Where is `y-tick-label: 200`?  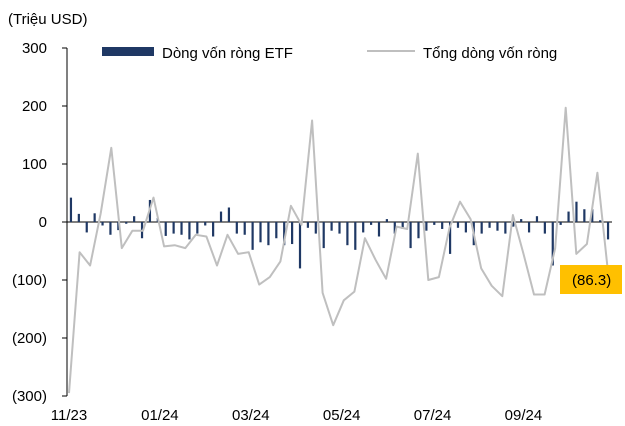
y-tick-label: 200 is located at coordinates (34, 106).